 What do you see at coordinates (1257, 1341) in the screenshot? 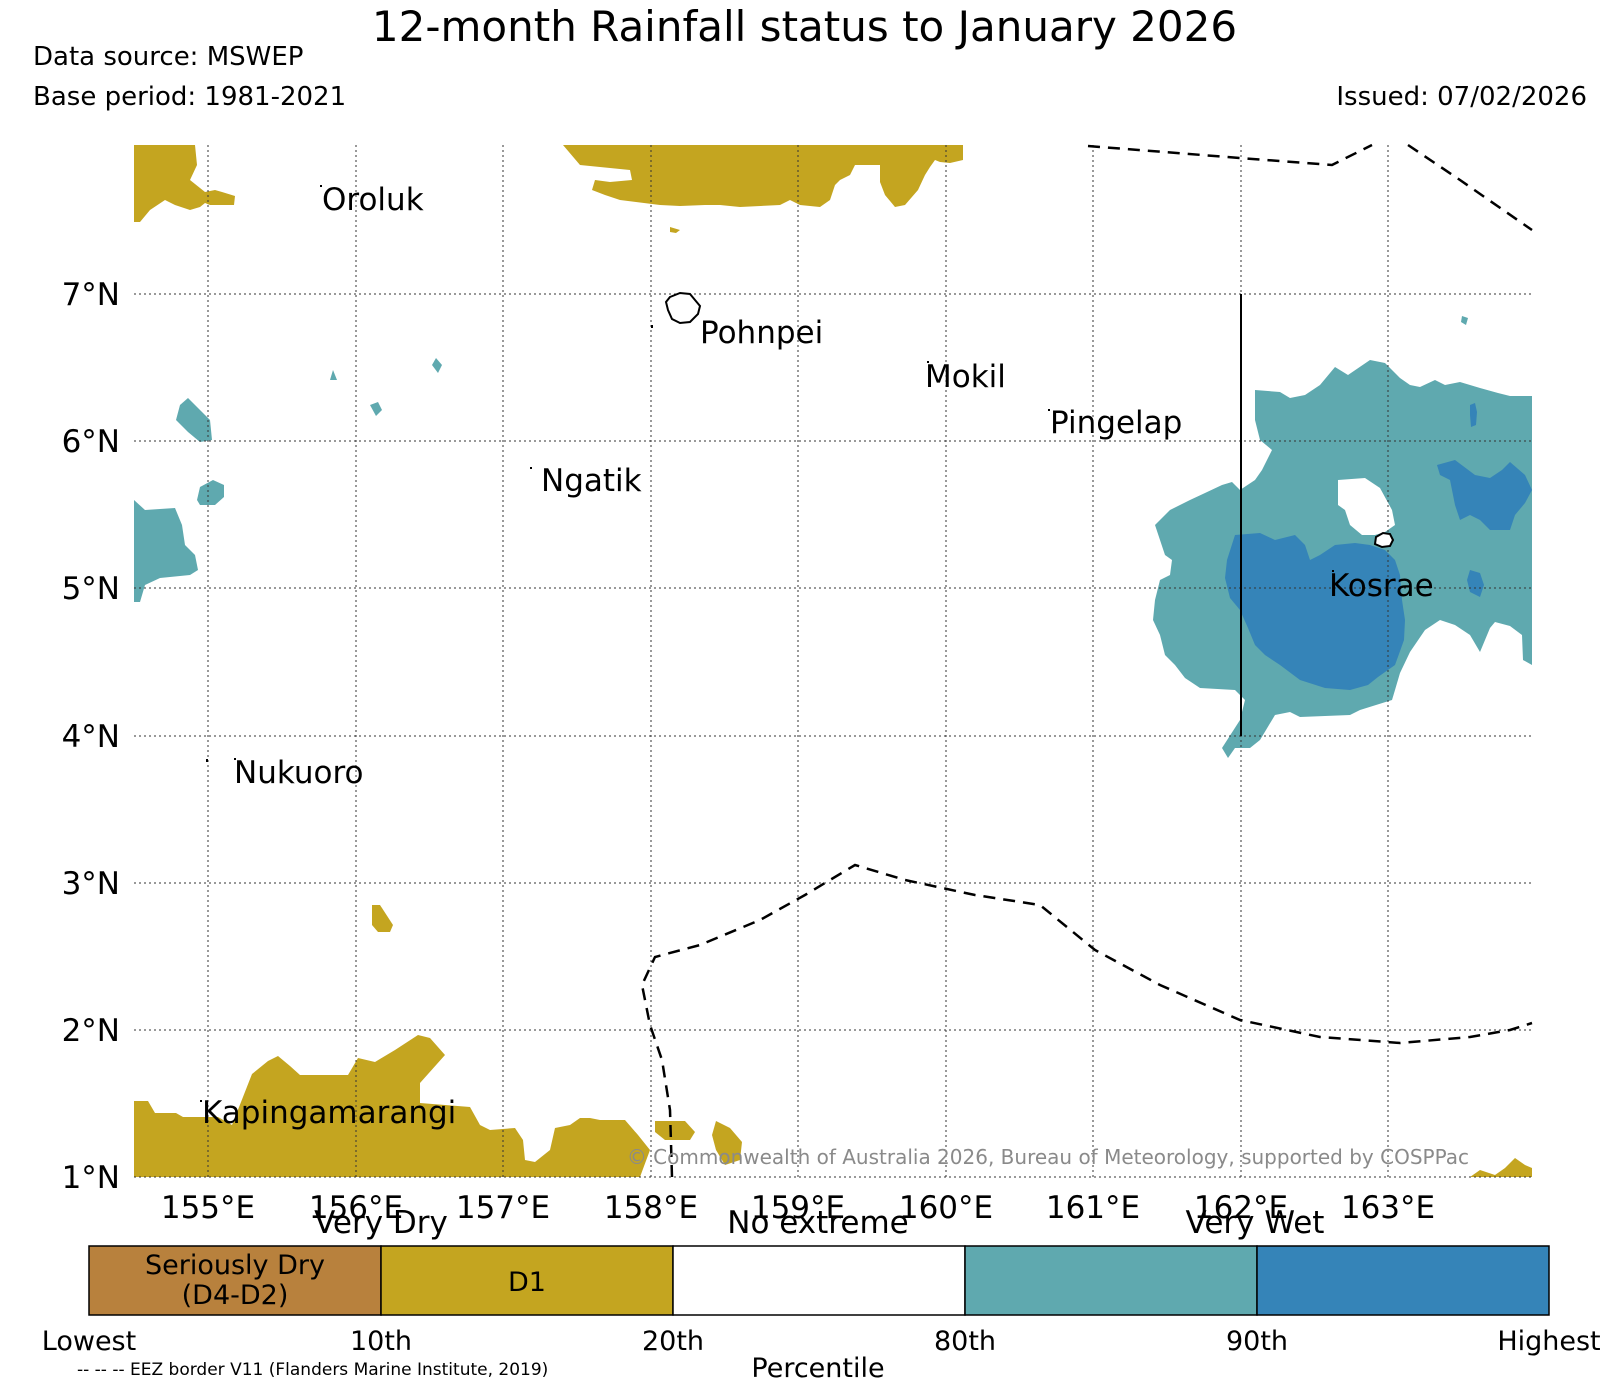
I see `tick-90th: 90th` at bounding box center [1257, 1341].